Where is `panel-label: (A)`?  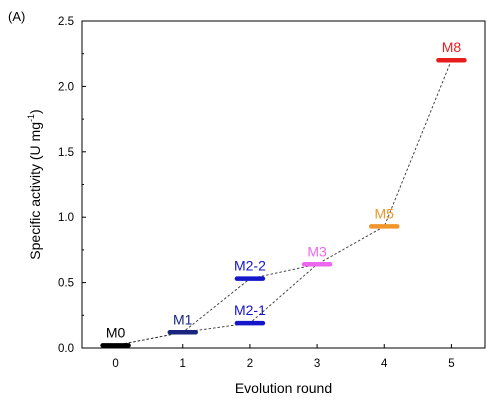
panel-label: (A) is located at coordinates (17, 16).